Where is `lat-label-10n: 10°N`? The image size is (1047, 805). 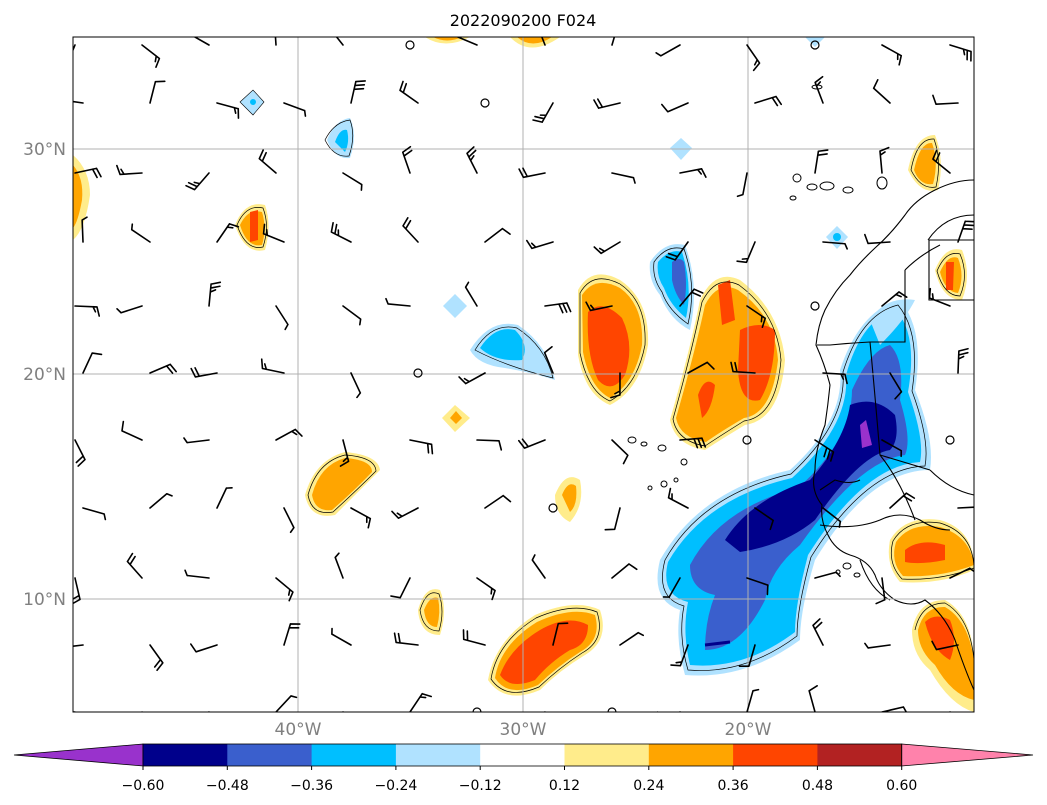 lat-label-10n: 10°N is located at coordinates (44, 600).